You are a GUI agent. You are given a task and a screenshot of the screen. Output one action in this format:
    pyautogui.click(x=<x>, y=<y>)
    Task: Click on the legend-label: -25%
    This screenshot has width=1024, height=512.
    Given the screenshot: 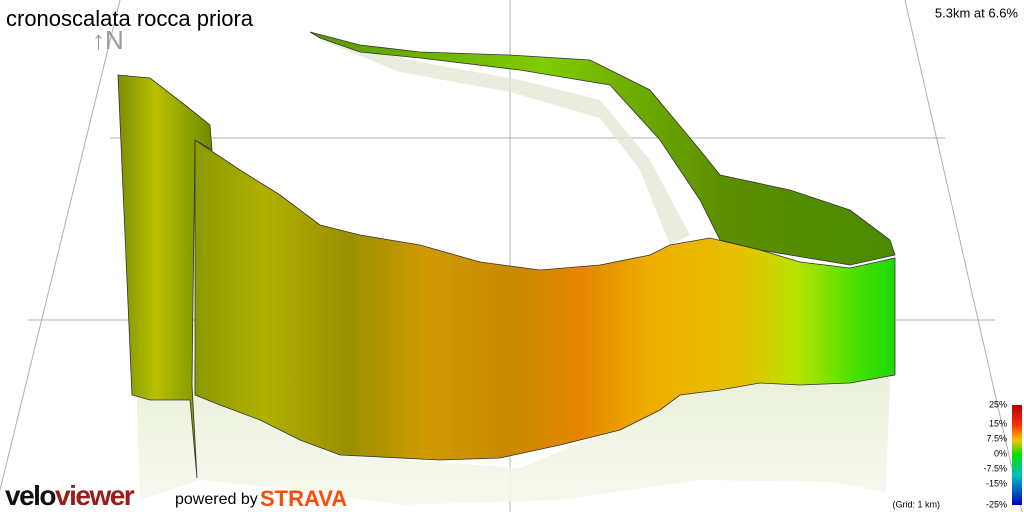 What is the action you would take?
    pyautogui.click(x=996, y=504)
    